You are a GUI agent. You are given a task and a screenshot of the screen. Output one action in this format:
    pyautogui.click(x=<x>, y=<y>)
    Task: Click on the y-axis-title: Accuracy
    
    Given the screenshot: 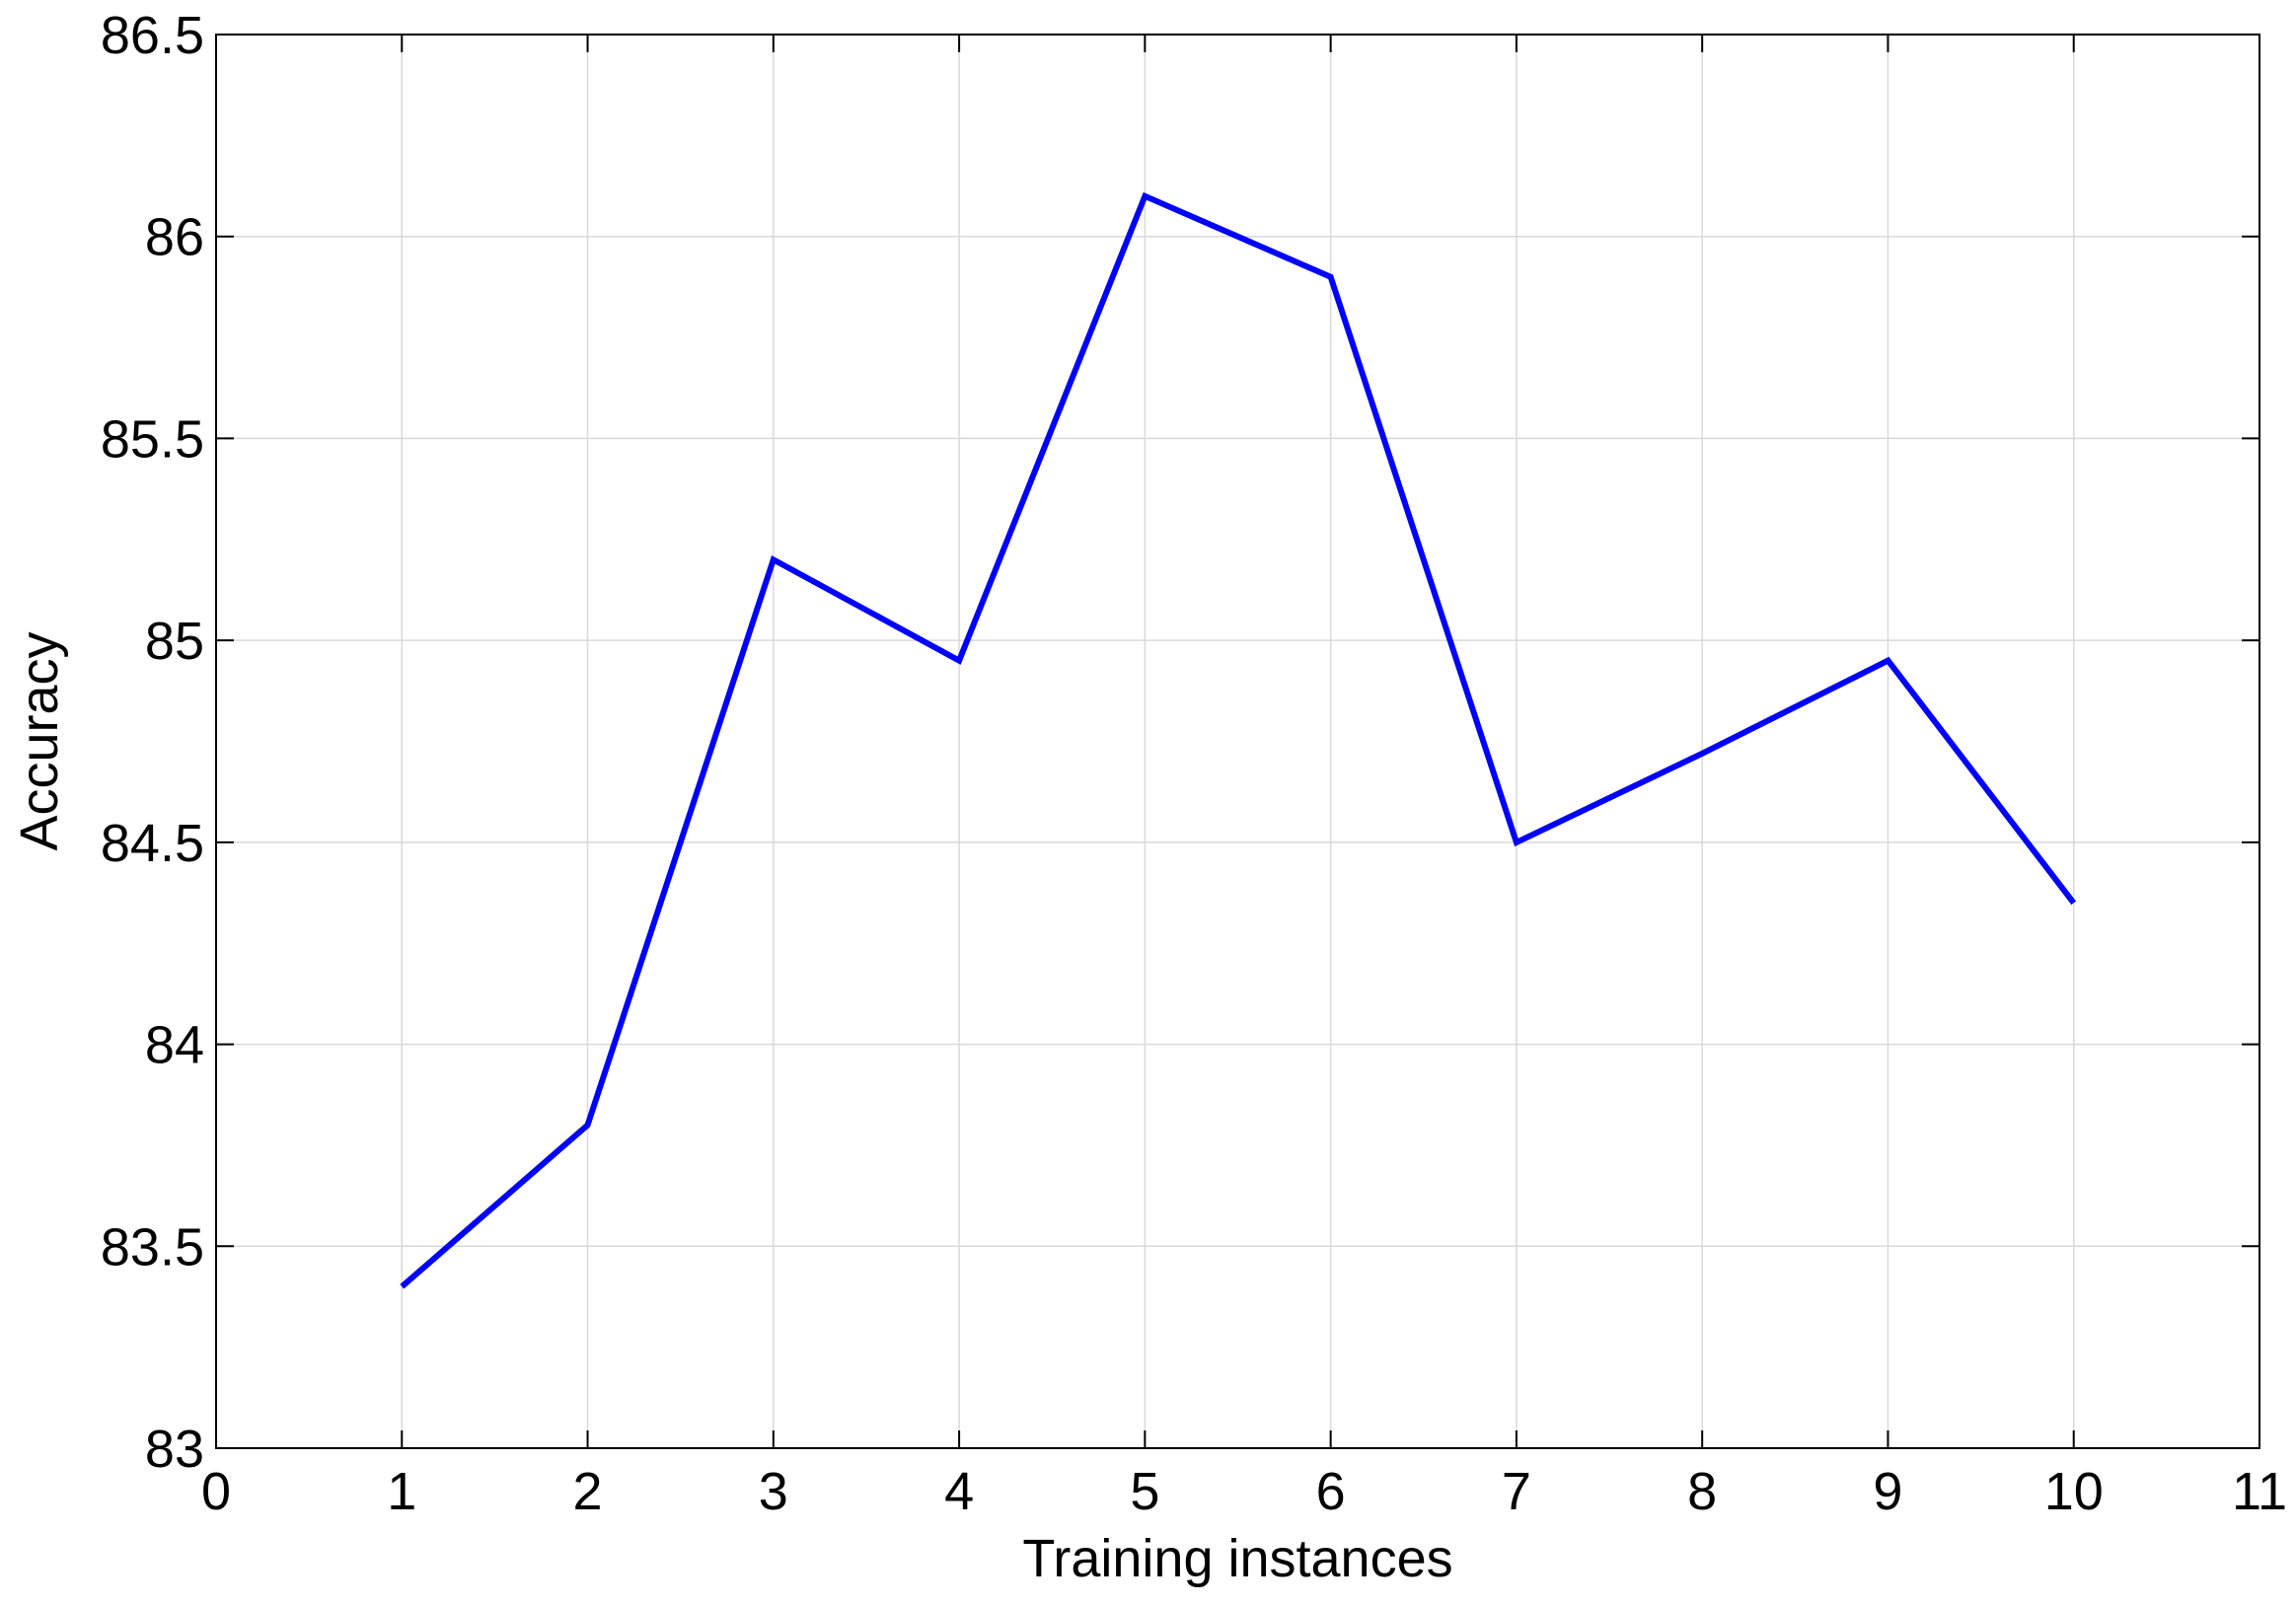 What is the action you would take?
    pyautogui.click(x=40, y=740)
    